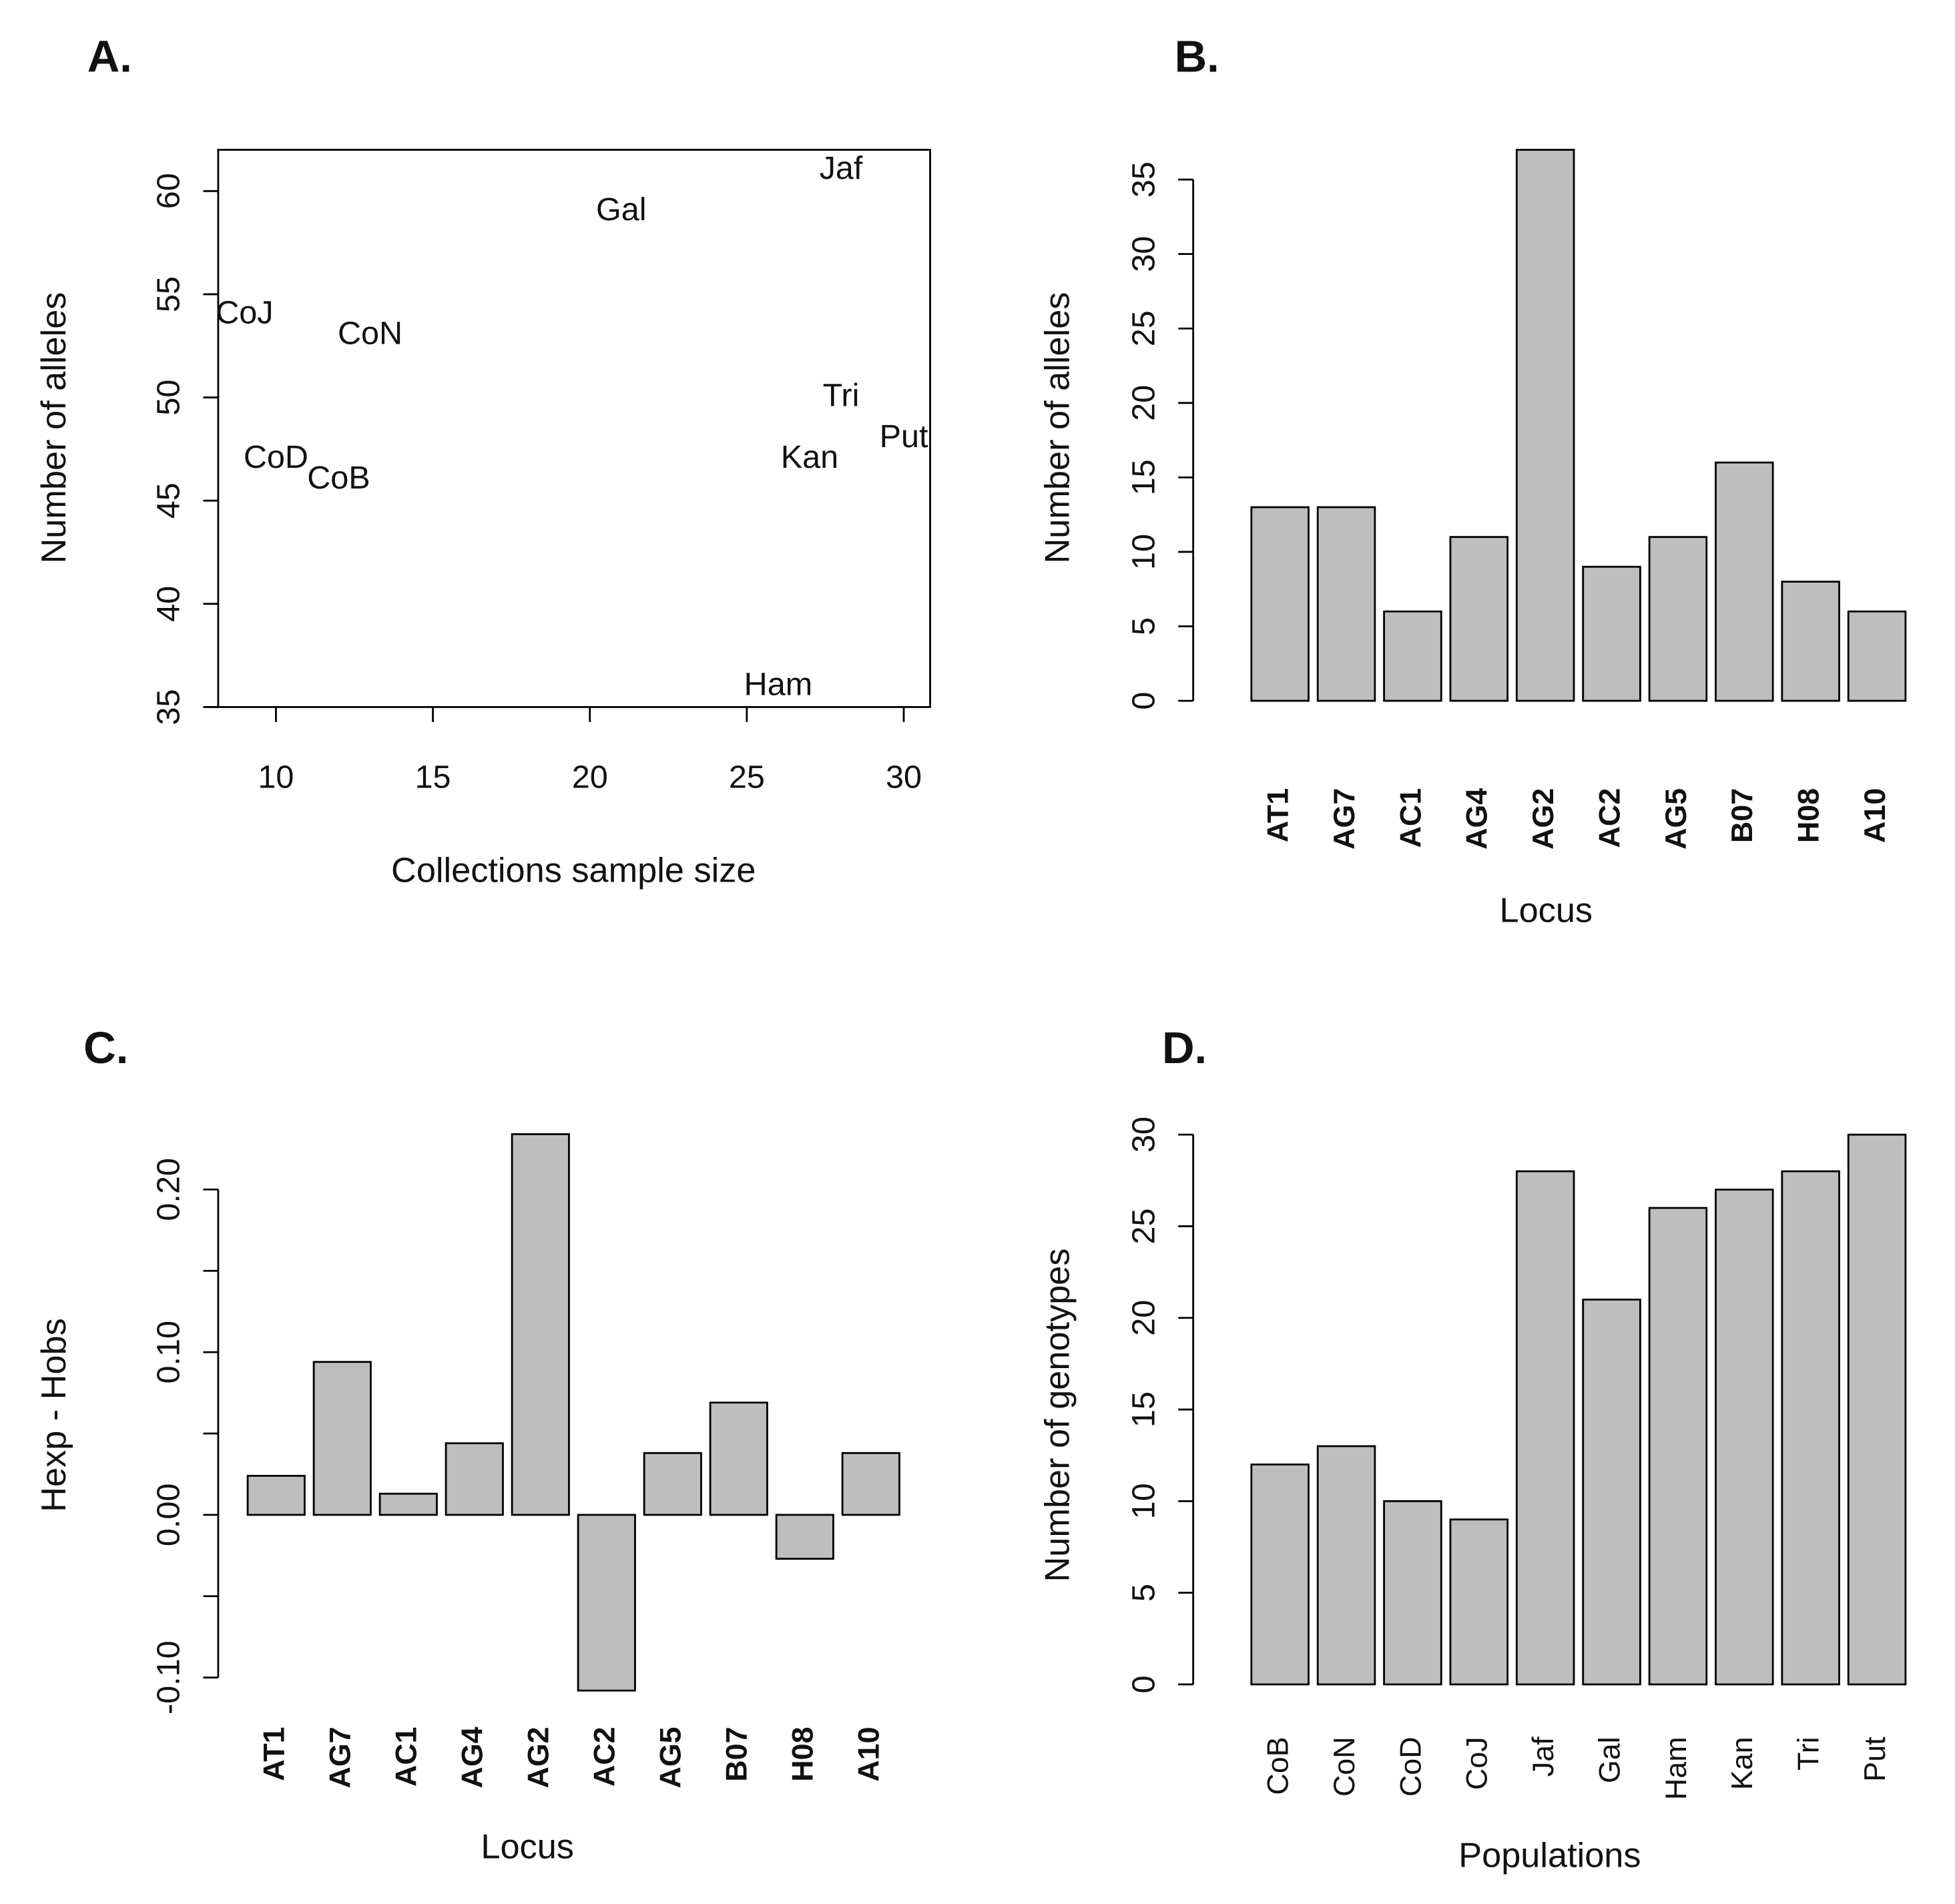  What do you see at coordinates (169, 1190) in the screenshot?
I see `y-tick-label: 0.20` at bounding box center [169, 1190].